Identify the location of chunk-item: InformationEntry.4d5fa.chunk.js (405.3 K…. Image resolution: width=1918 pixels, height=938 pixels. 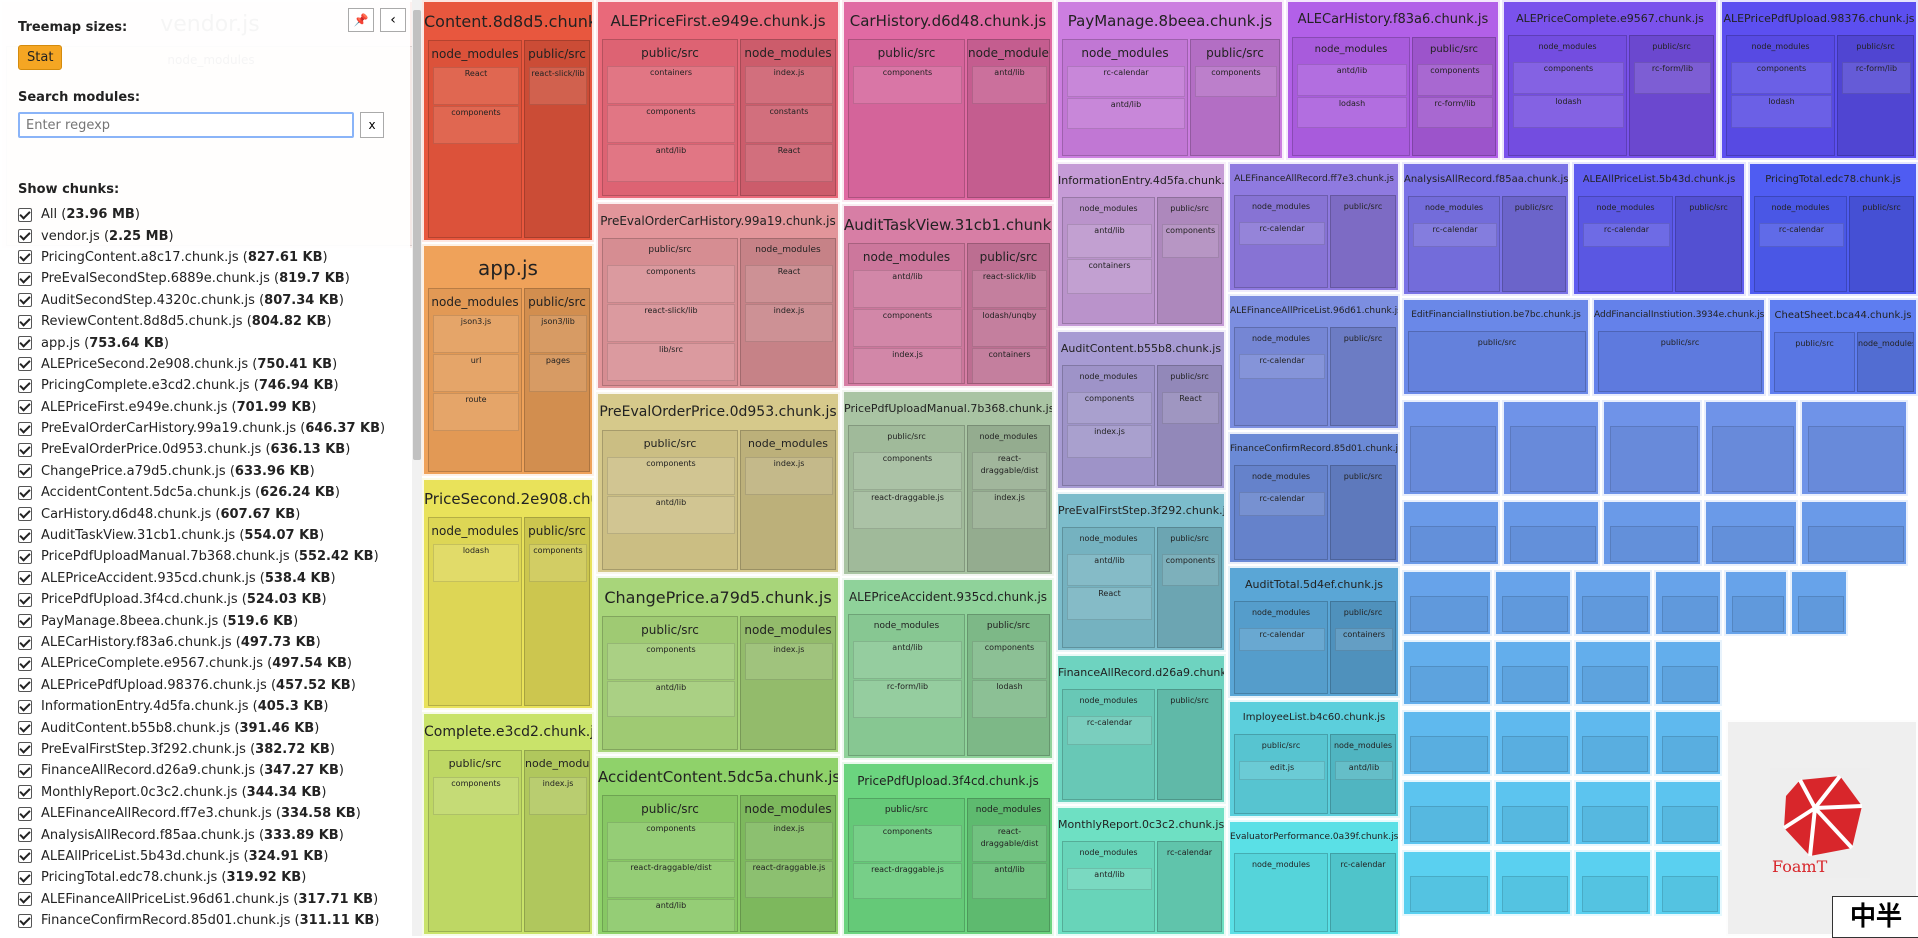
(208, 706).